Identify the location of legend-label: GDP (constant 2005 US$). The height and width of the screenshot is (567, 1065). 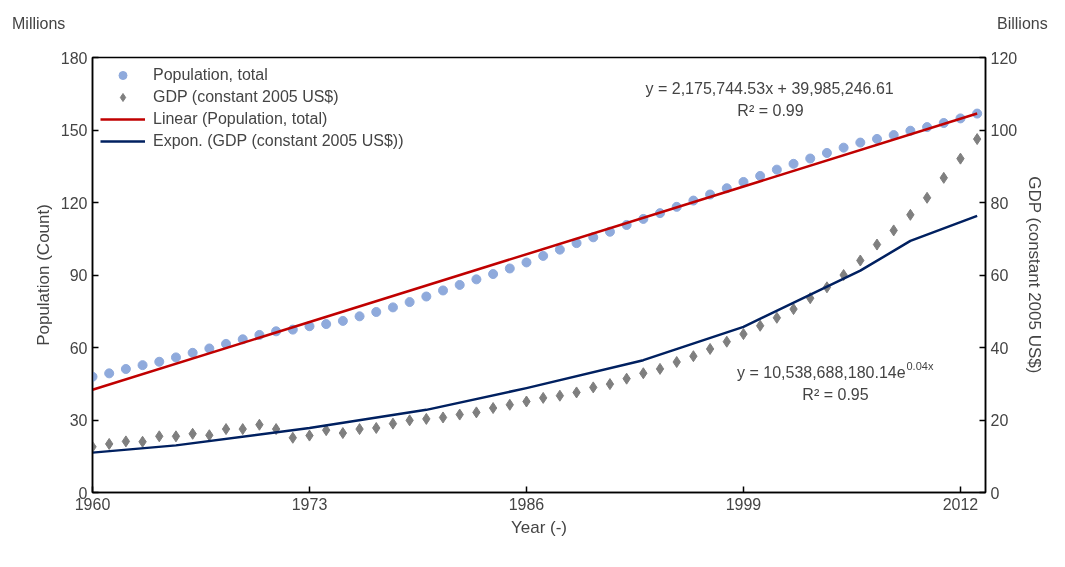
(246, 97).